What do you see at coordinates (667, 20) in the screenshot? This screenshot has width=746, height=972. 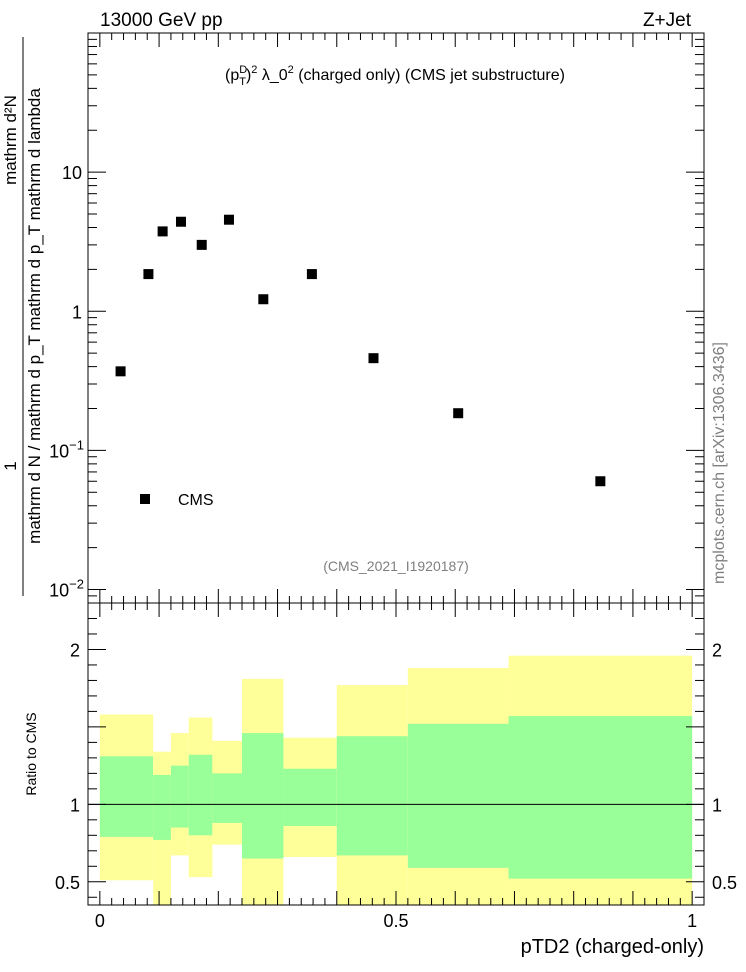 I see `process-label: Z+Jet` at bounding box center [667, 20].